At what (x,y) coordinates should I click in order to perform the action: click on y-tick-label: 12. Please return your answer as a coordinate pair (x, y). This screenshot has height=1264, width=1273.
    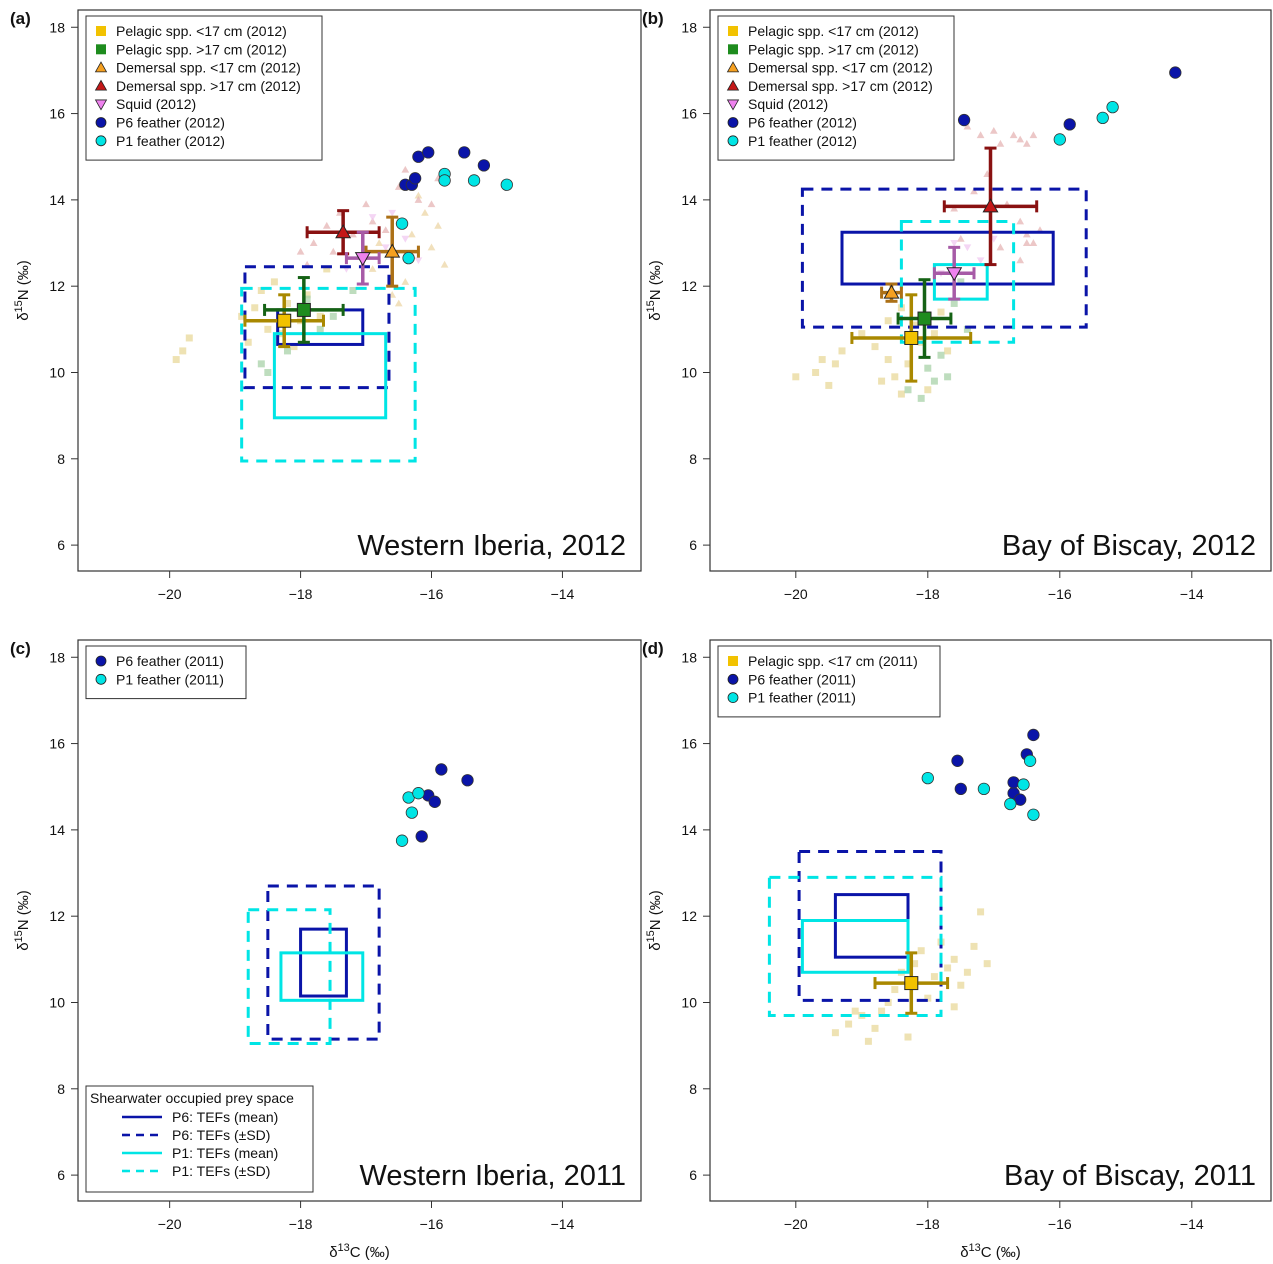
    Looking at the image, I should click on (689, 286).